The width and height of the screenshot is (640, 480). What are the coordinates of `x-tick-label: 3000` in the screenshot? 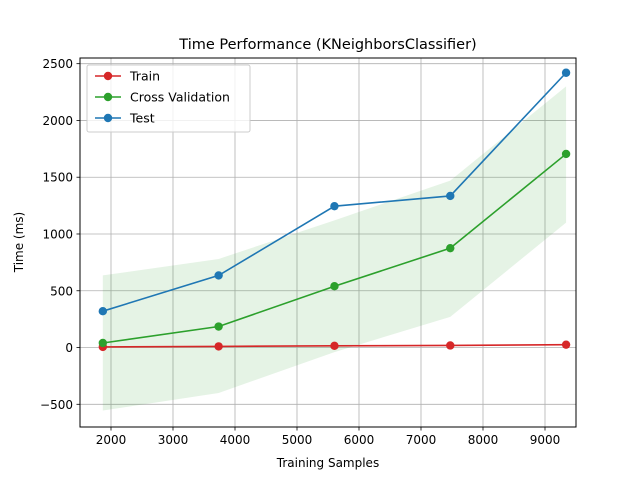 It's located at (173, 440).